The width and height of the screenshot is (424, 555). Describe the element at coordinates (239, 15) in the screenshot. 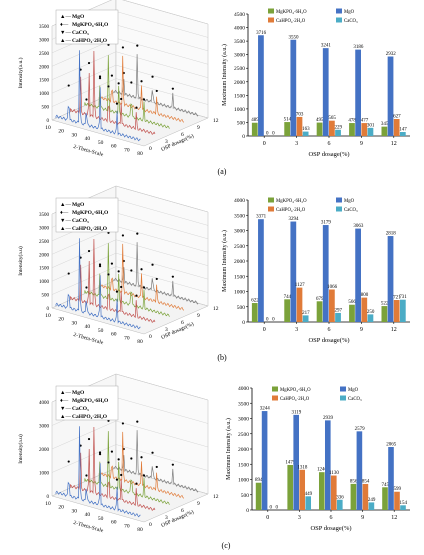

I see `y-tick-label: 4500` at that location.